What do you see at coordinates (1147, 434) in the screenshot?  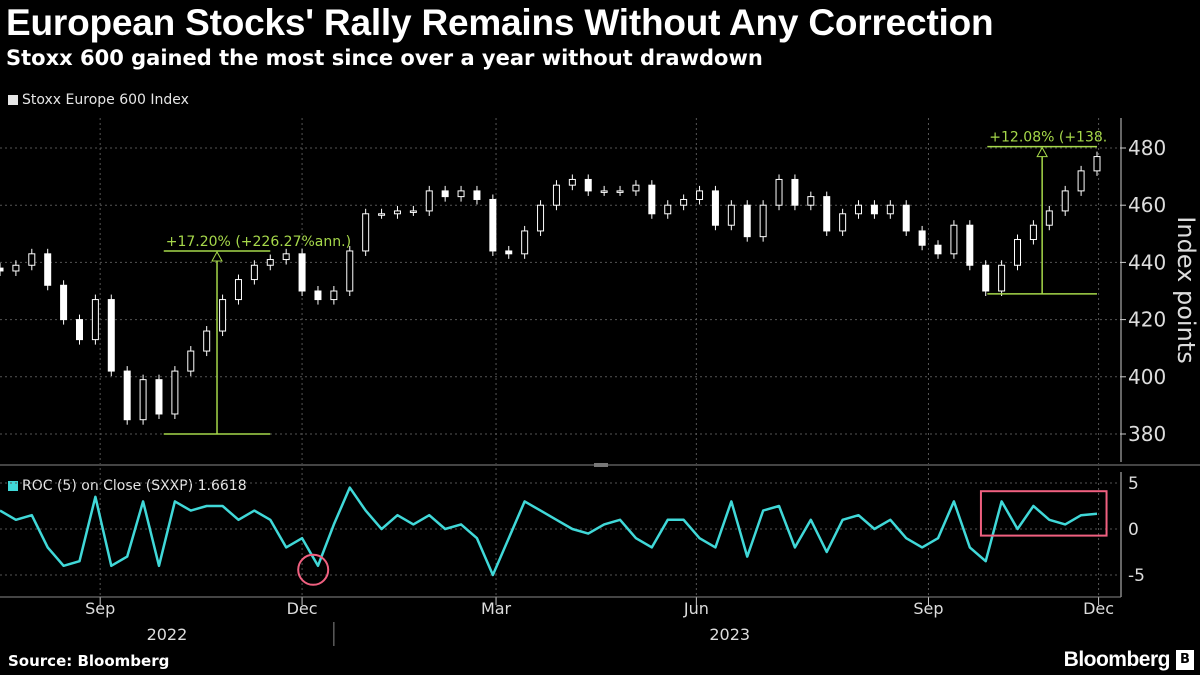 I see `y-tick-label: 380` at bounding box center [1147, 434].